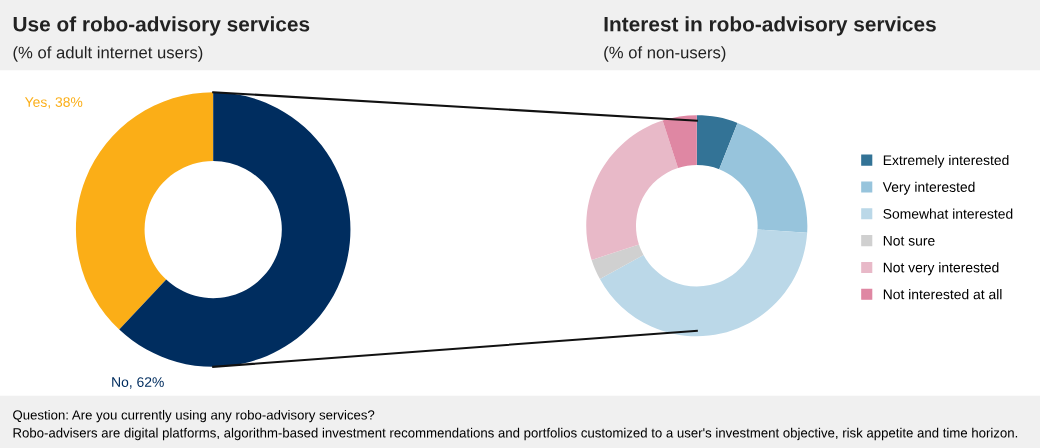 The image size is (1040, 448). What do you see at coordinates (946, 161) in the screenshot?
I see `legend-label: Extremely interested` at bounding box center [946, 161].